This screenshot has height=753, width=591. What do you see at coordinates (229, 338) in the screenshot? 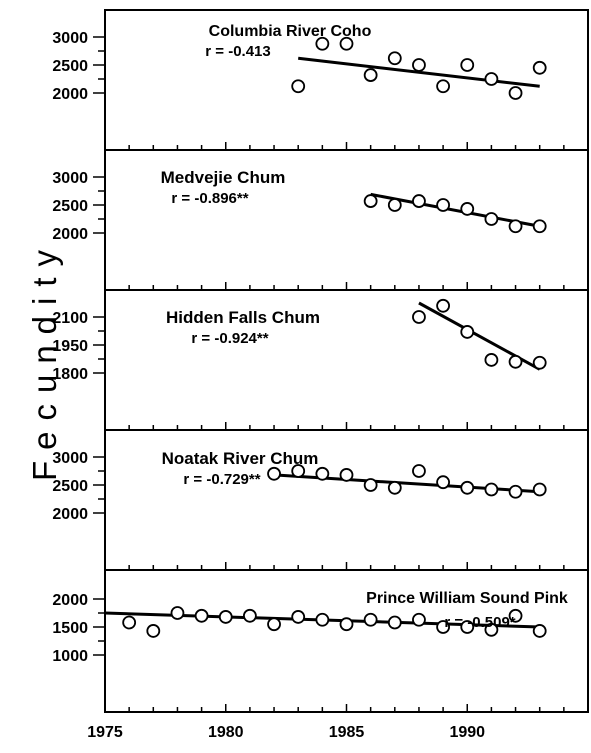
I see `correlation-label: r = -0.924**` at bounding box center [229, 338].